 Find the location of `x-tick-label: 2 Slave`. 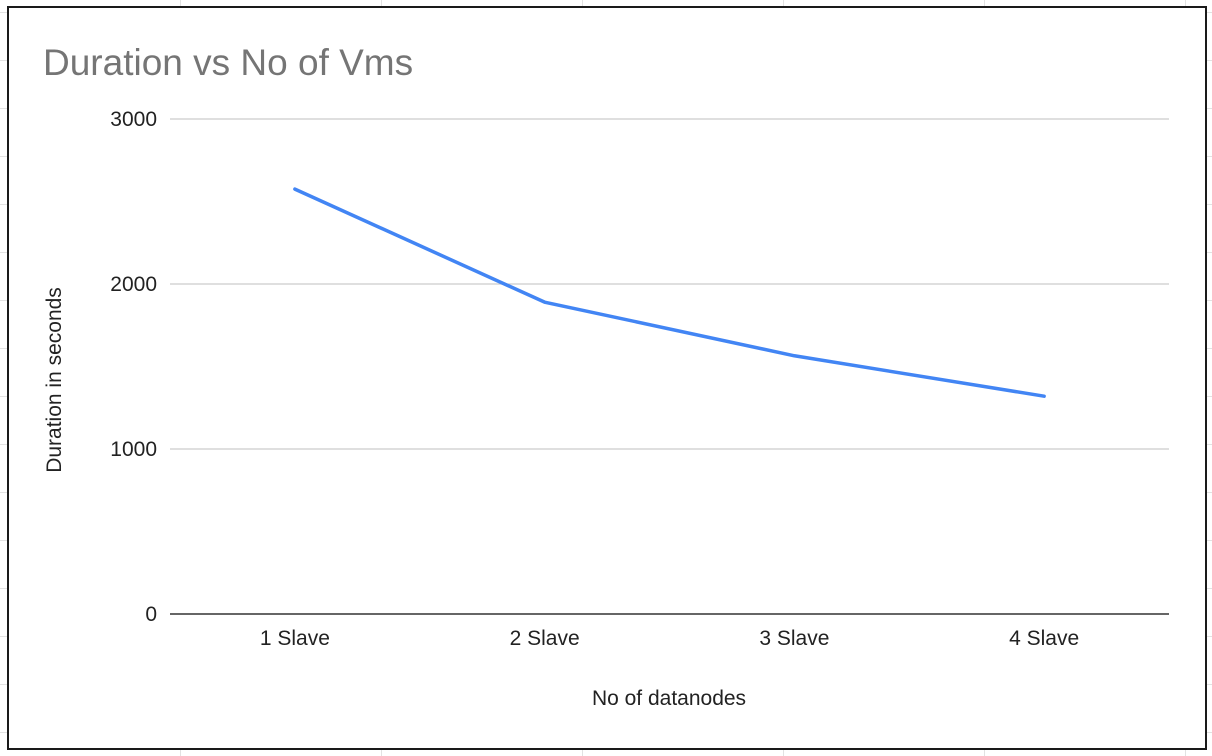

x-tick-label: 2 Slave is located at coordinates (545, 638).